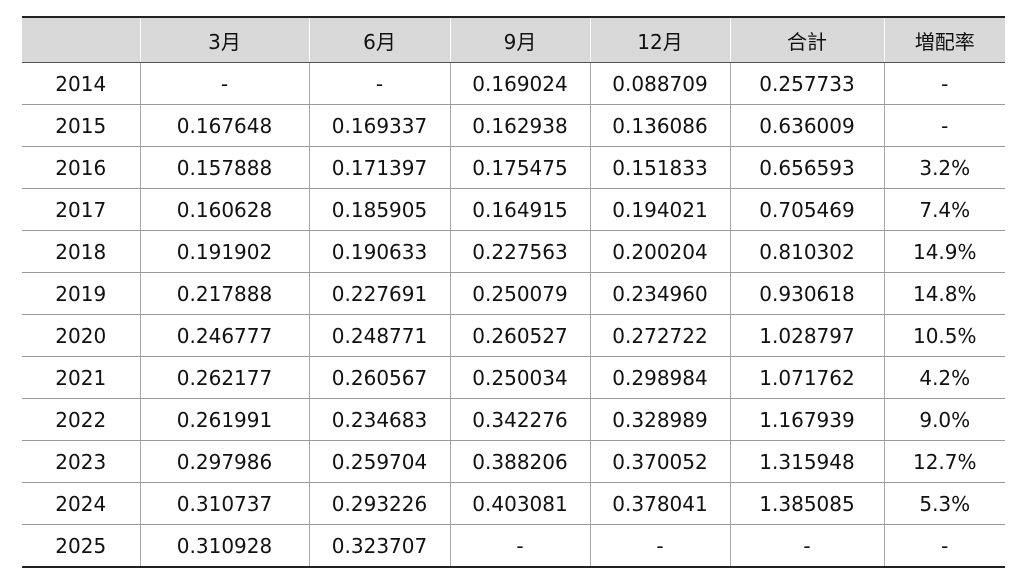 Image resolution: width=1024 pixels, height=586 pixels. I want to click on growth-rate-cell: 3.2%, so click(944, 167).